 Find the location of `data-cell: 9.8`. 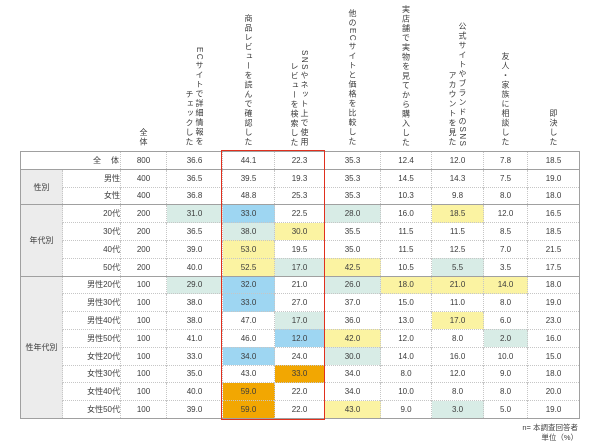

data-cell: 9.8 is located at coordinates (457, 195).